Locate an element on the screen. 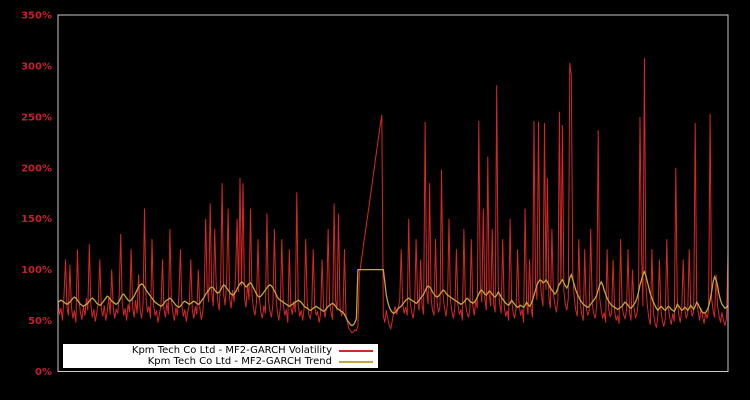  legend-item-trend: Kpm Tech Co Ltd - MF2-GARCH Trend is located at coordinates (220, 361).